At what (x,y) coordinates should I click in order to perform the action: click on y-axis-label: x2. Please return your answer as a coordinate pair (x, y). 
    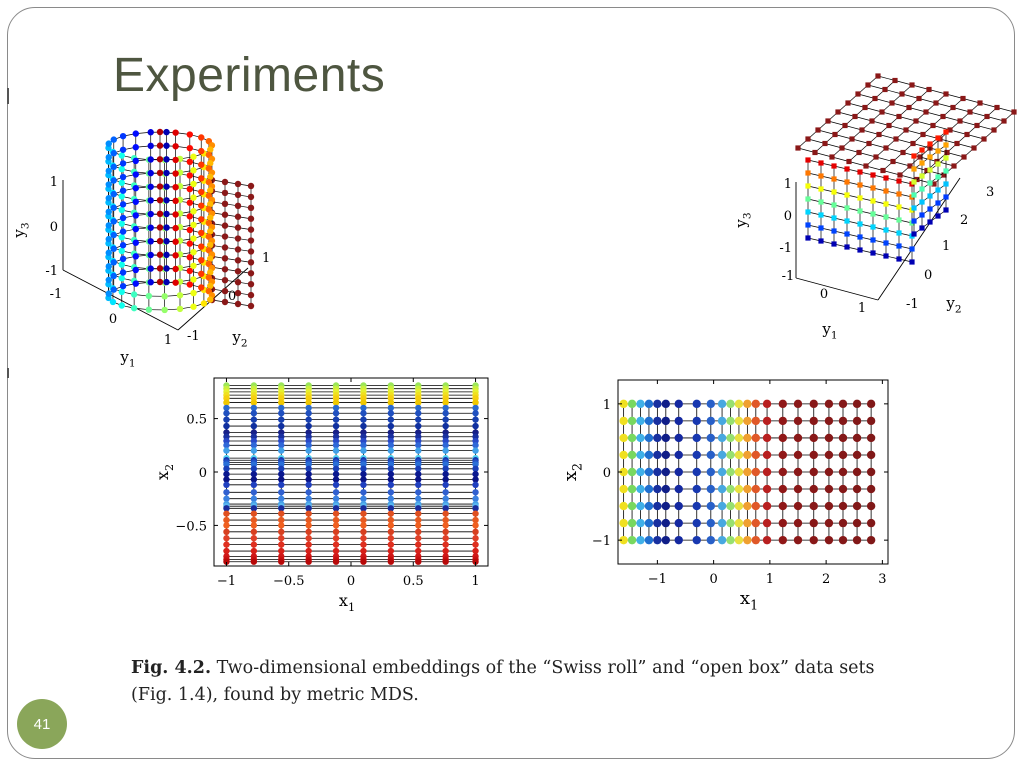
    Looking at the image, I should click on (164, 472).